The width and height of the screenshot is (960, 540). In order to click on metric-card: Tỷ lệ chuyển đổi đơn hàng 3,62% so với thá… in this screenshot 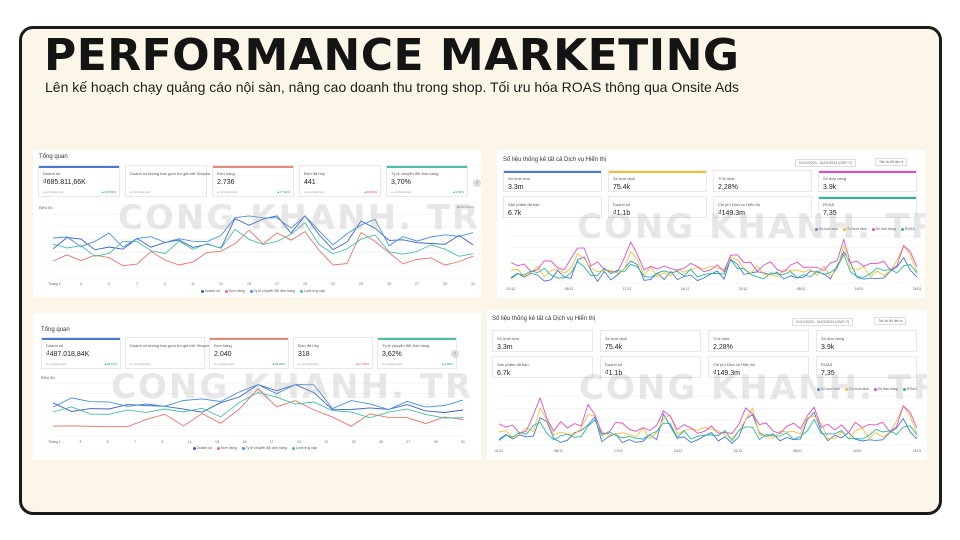, I will do `click(417, 353)`.